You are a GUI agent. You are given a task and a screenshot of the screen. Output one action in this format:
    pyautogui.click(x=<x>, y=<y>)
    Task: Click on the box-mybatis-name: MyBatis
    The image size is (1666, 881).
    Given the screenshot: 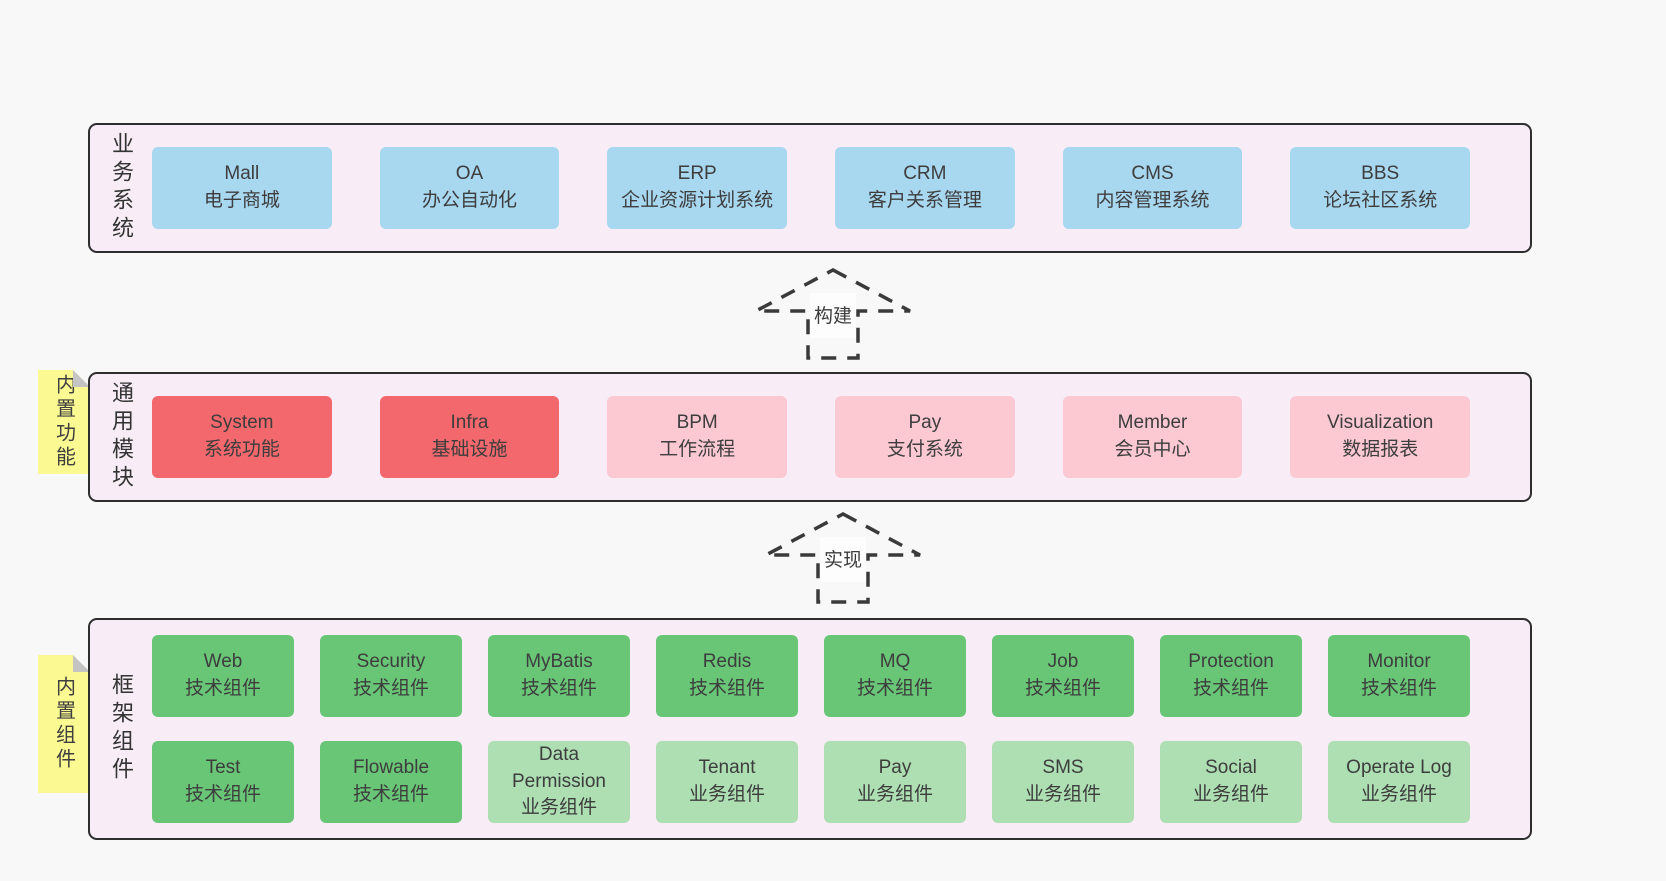 What is the action you would take?
    pyautogui.click(x=559, y=662)
    